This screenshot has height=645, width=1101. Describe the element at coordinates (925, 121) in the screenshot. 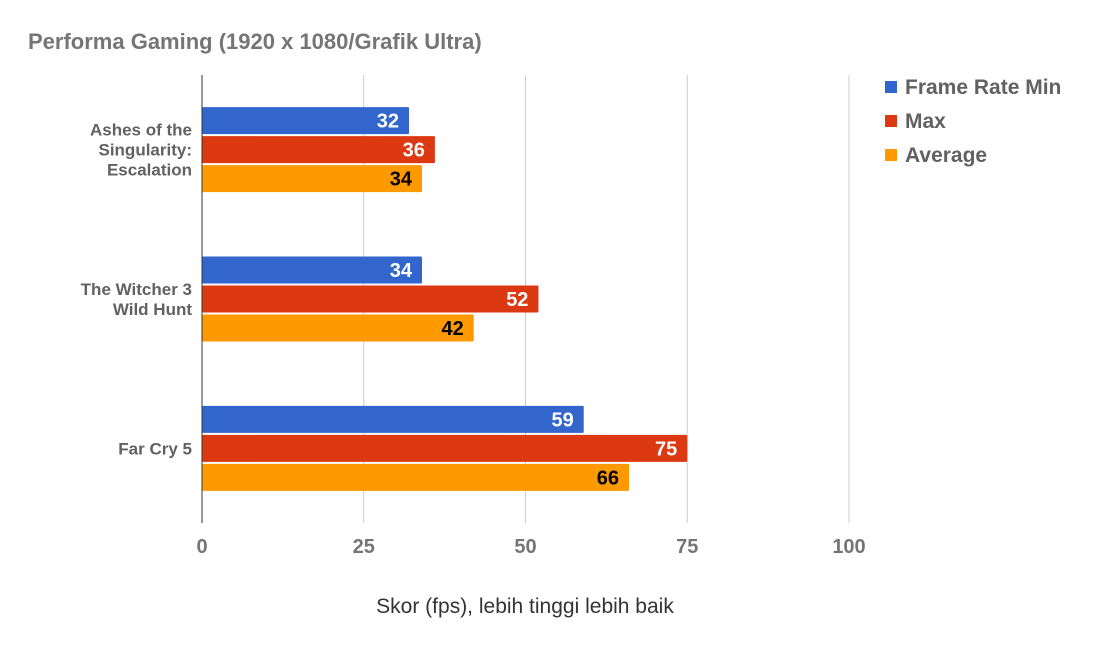

I see `legend-label: Max` at that location.